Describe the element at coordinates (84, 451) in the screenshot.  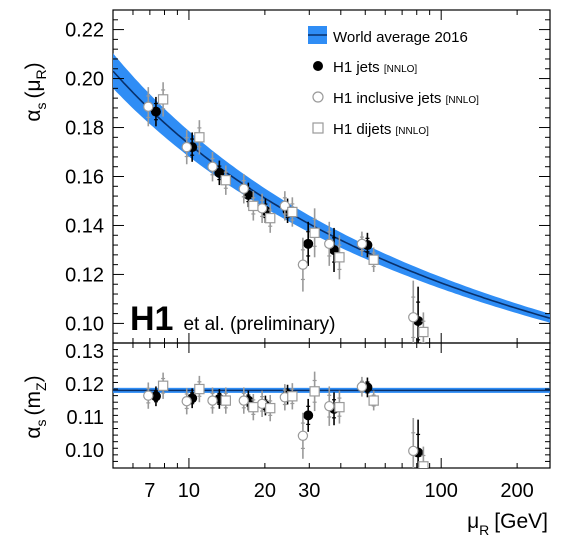
I see `bottom-y-tick-label: 0.10` at that location.